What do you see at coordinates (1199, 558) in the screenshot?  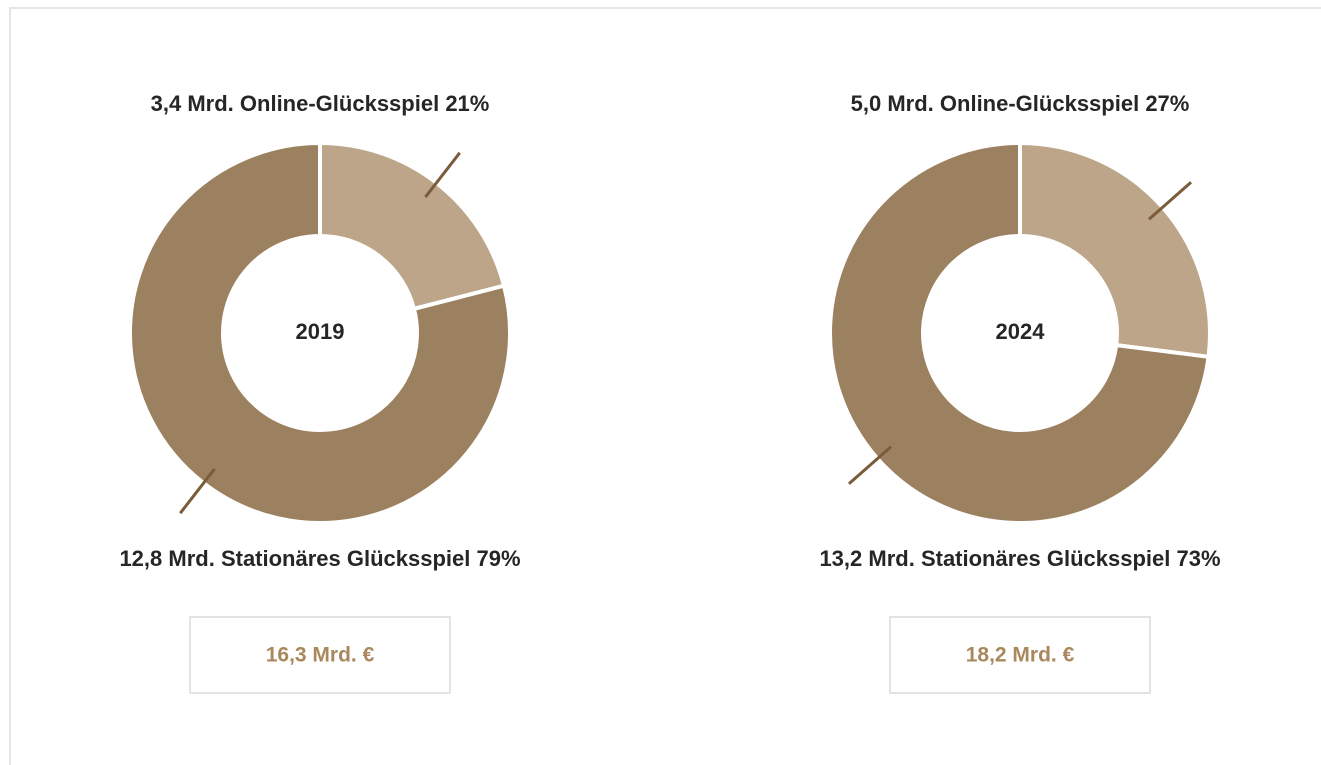 I see `slice-label-percent: 73%` at bounding box center [1199, 558].